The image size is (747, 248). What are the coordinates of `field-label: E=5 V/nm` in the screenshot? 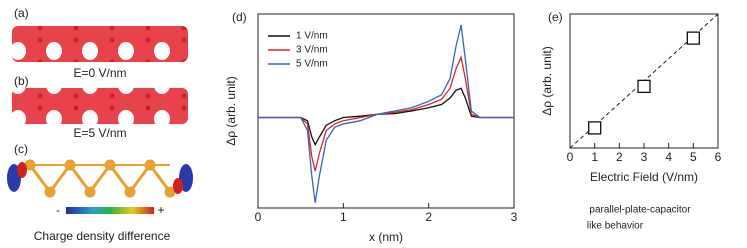 It's located at (99, 133).